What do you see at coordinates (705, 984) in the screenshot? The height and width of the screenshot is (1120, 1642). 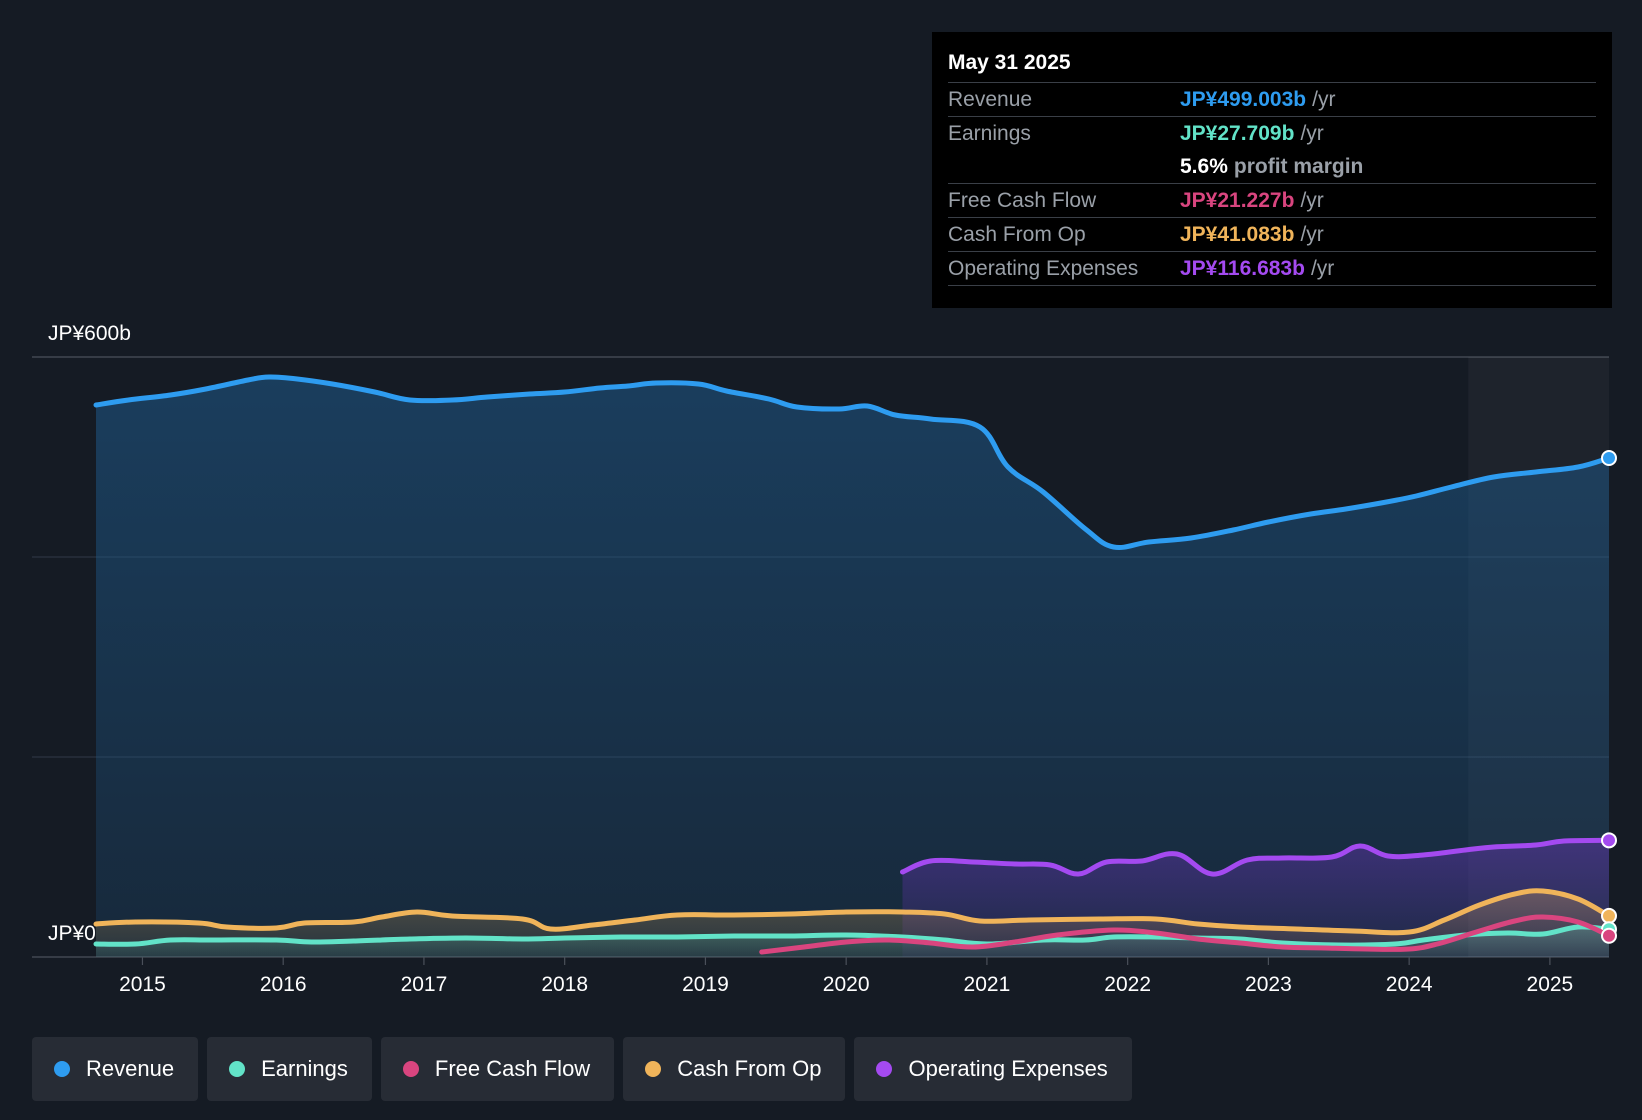 I see `x-tick-label: 2019` at bounding box center [705, 984].